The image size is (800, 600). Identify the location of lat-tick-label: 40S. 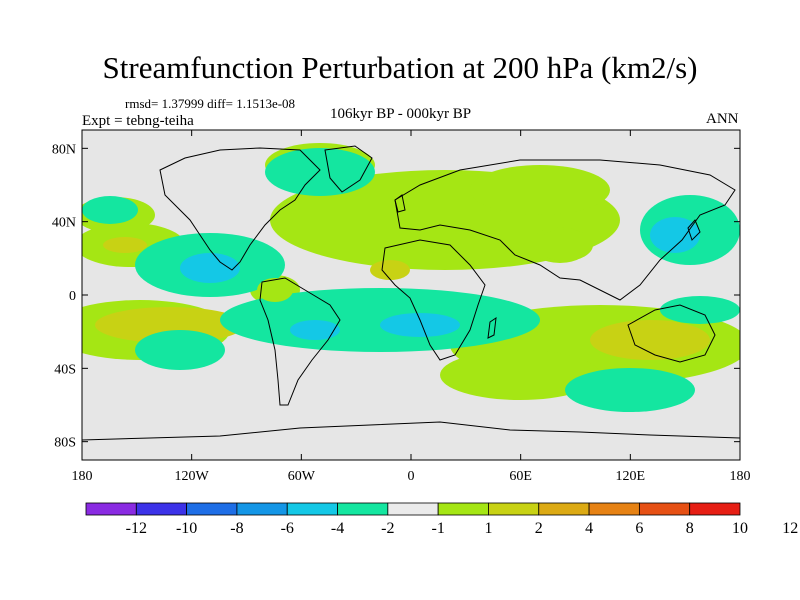
(65, 369).